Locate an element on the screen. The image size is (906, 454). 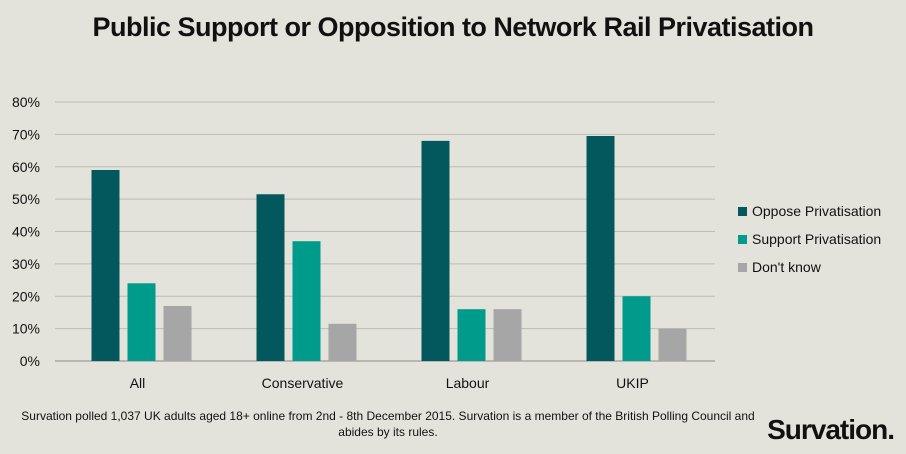
survation-logo: Survation. is located at coordinates (831, 429).